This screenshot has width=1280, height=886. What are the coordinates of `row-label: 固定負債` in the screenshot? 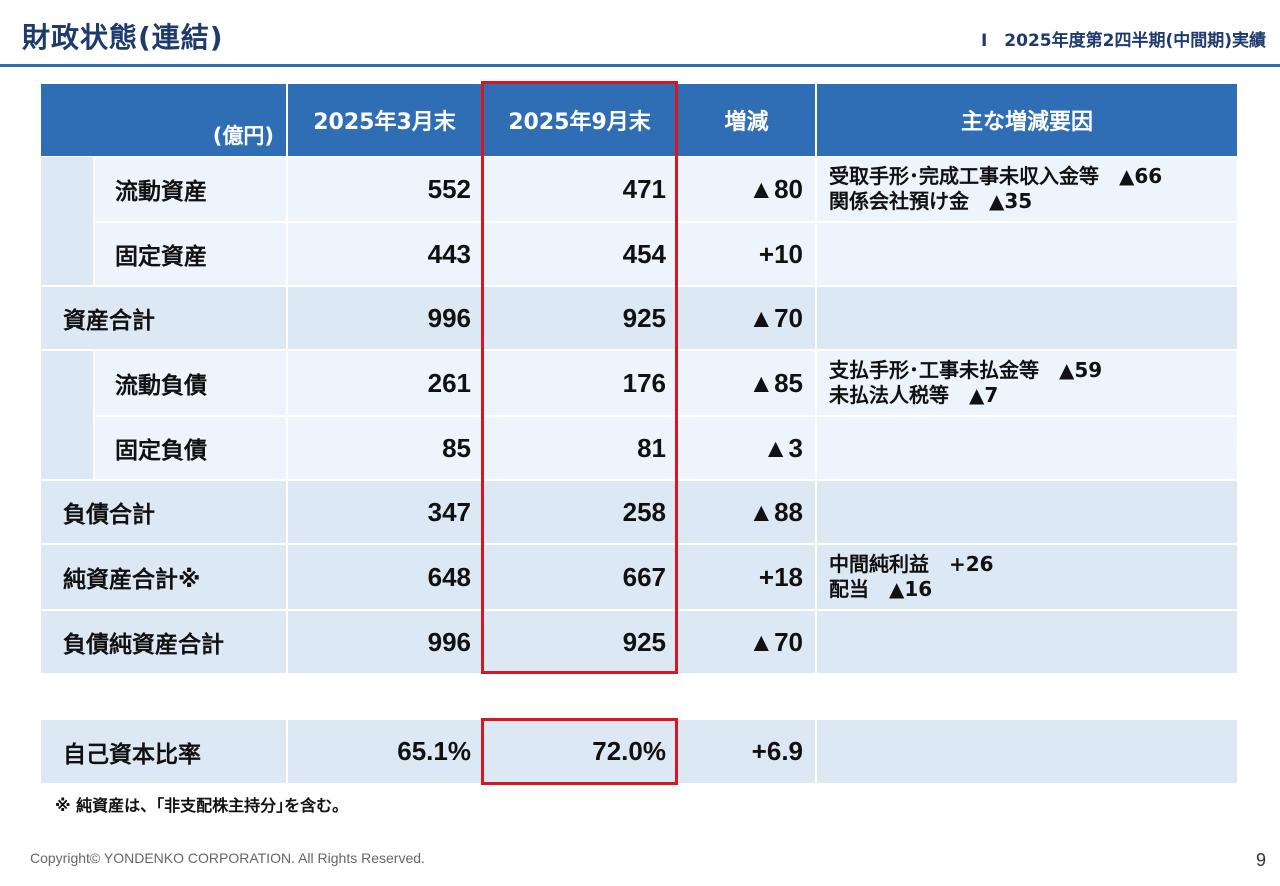 It's located at (190, 448).